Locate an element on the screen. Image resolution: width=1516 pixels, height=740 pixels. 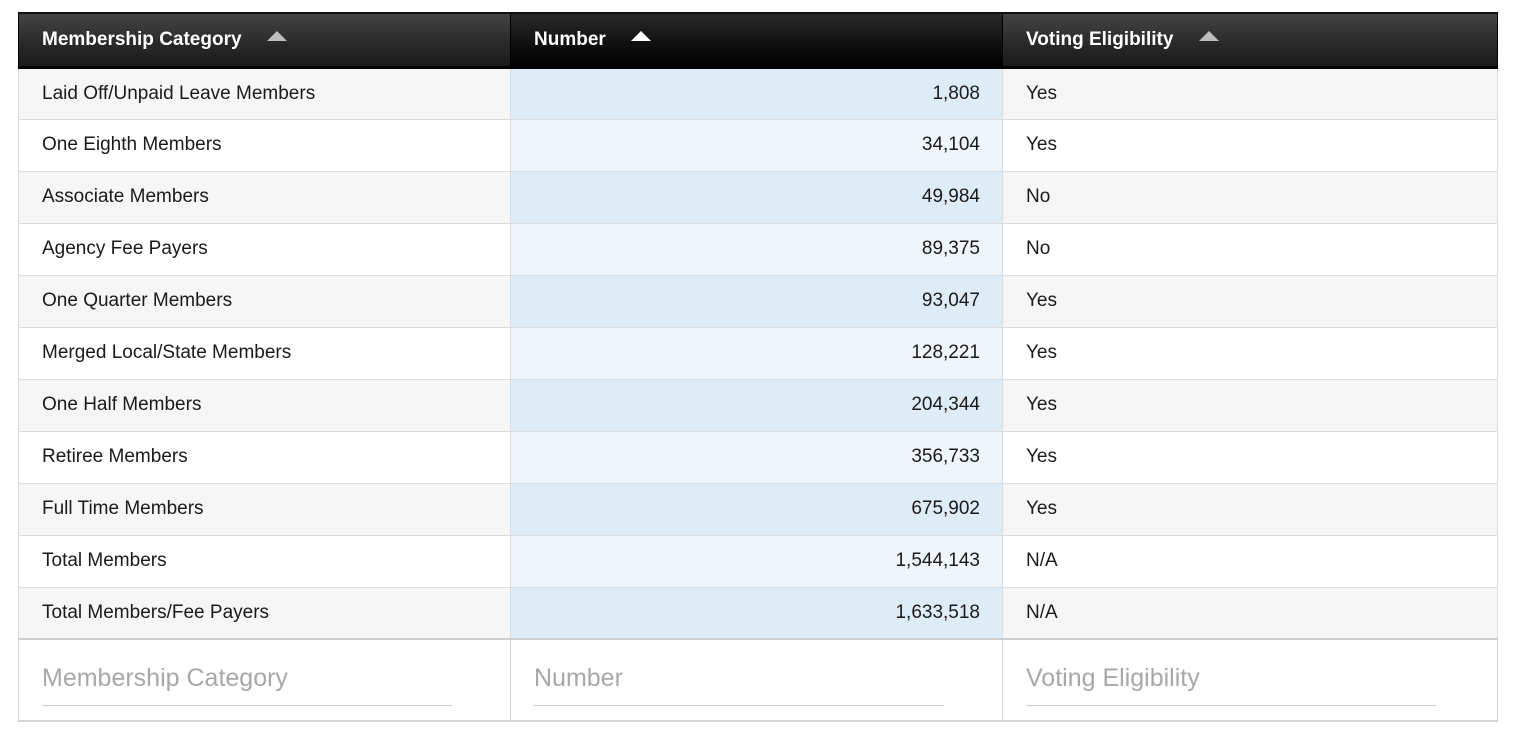
column-header-label: Membership Category is located at coordinates (142, 39).